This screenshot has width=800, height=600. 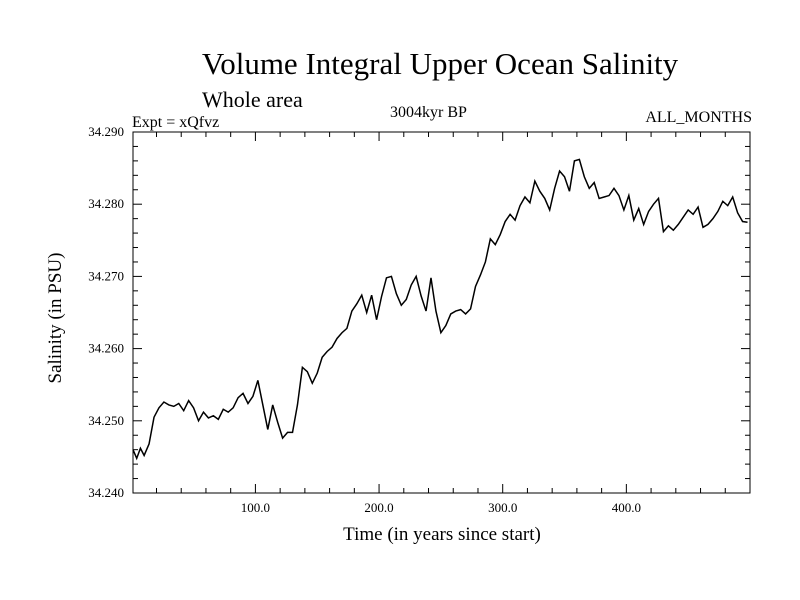 I want to click on x-tick-label: 400.0, so click(x=626, y=507).